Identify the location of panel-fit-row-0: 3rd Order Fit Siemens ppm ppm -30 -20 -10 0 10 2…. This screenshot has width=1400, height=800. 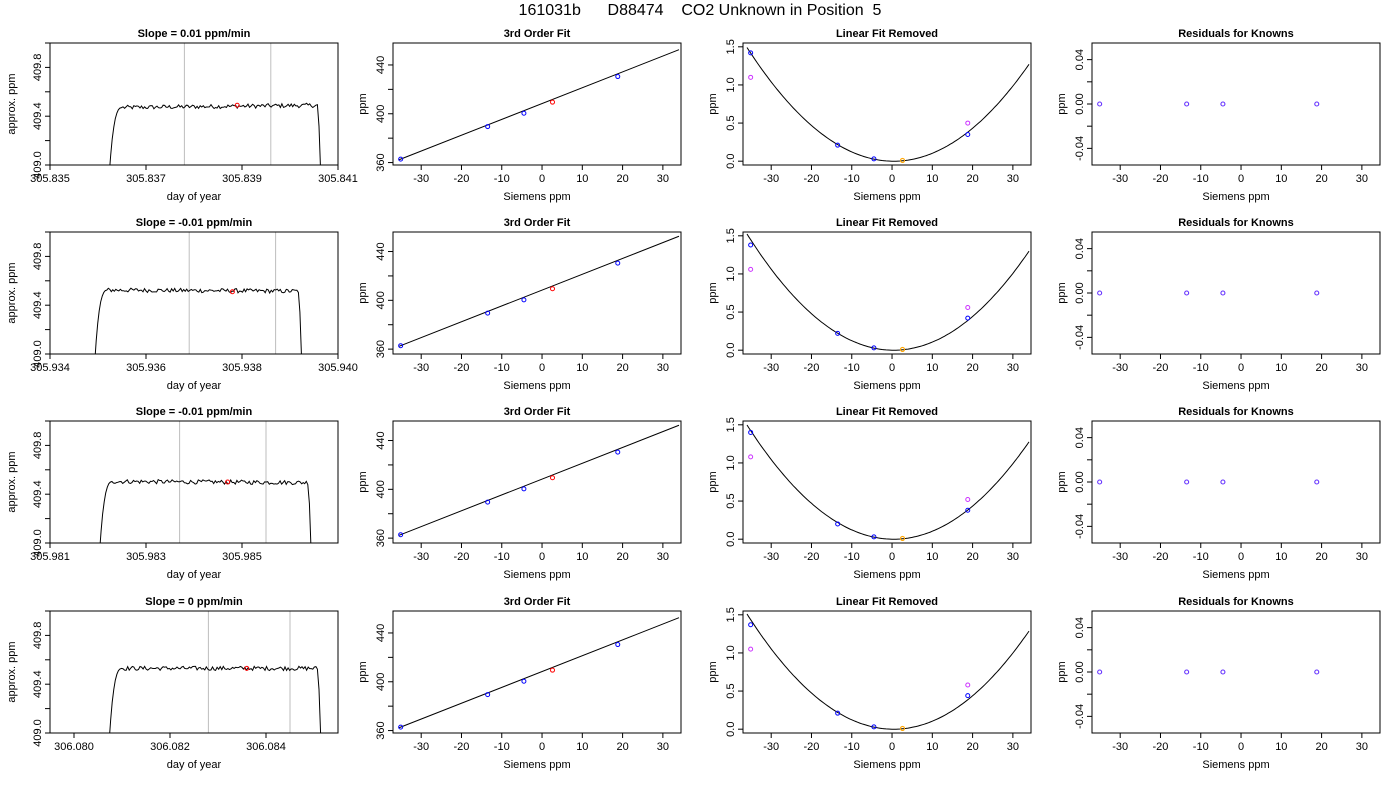
(519, 115).